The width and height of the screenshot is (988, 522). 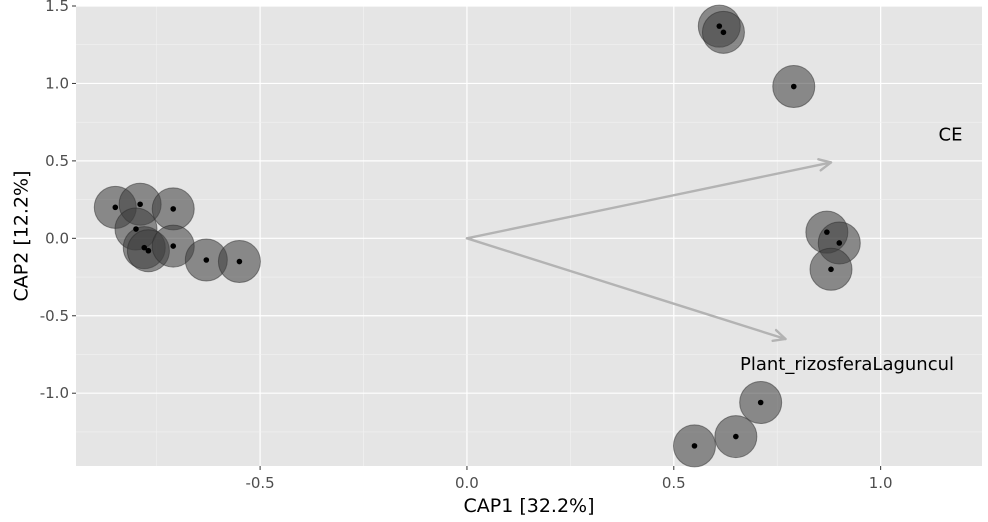 I want to click on y-tick-label: -1.0, so click(x=54, y=393).